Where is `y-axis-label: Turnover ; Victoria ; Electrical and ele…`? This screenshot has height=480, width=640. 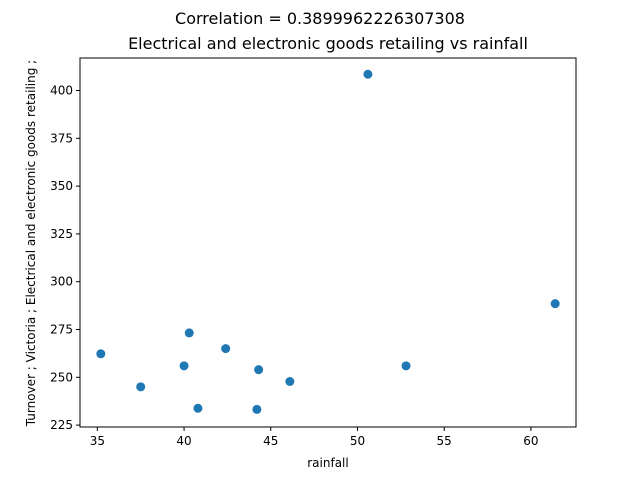 y-axis-label: Turnover ; Victoria ; Electrical and ele… is located at coordinates (31, 243).